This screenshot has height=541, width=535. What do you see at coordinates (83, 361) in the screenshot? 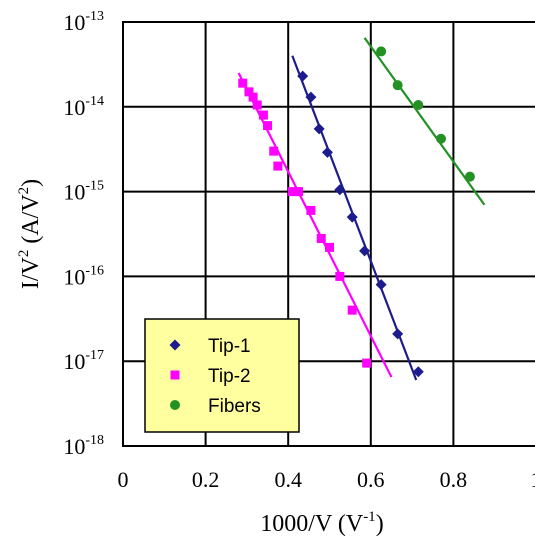
I see `y-tick-label: 10-17` at bounding box center [83, 361].